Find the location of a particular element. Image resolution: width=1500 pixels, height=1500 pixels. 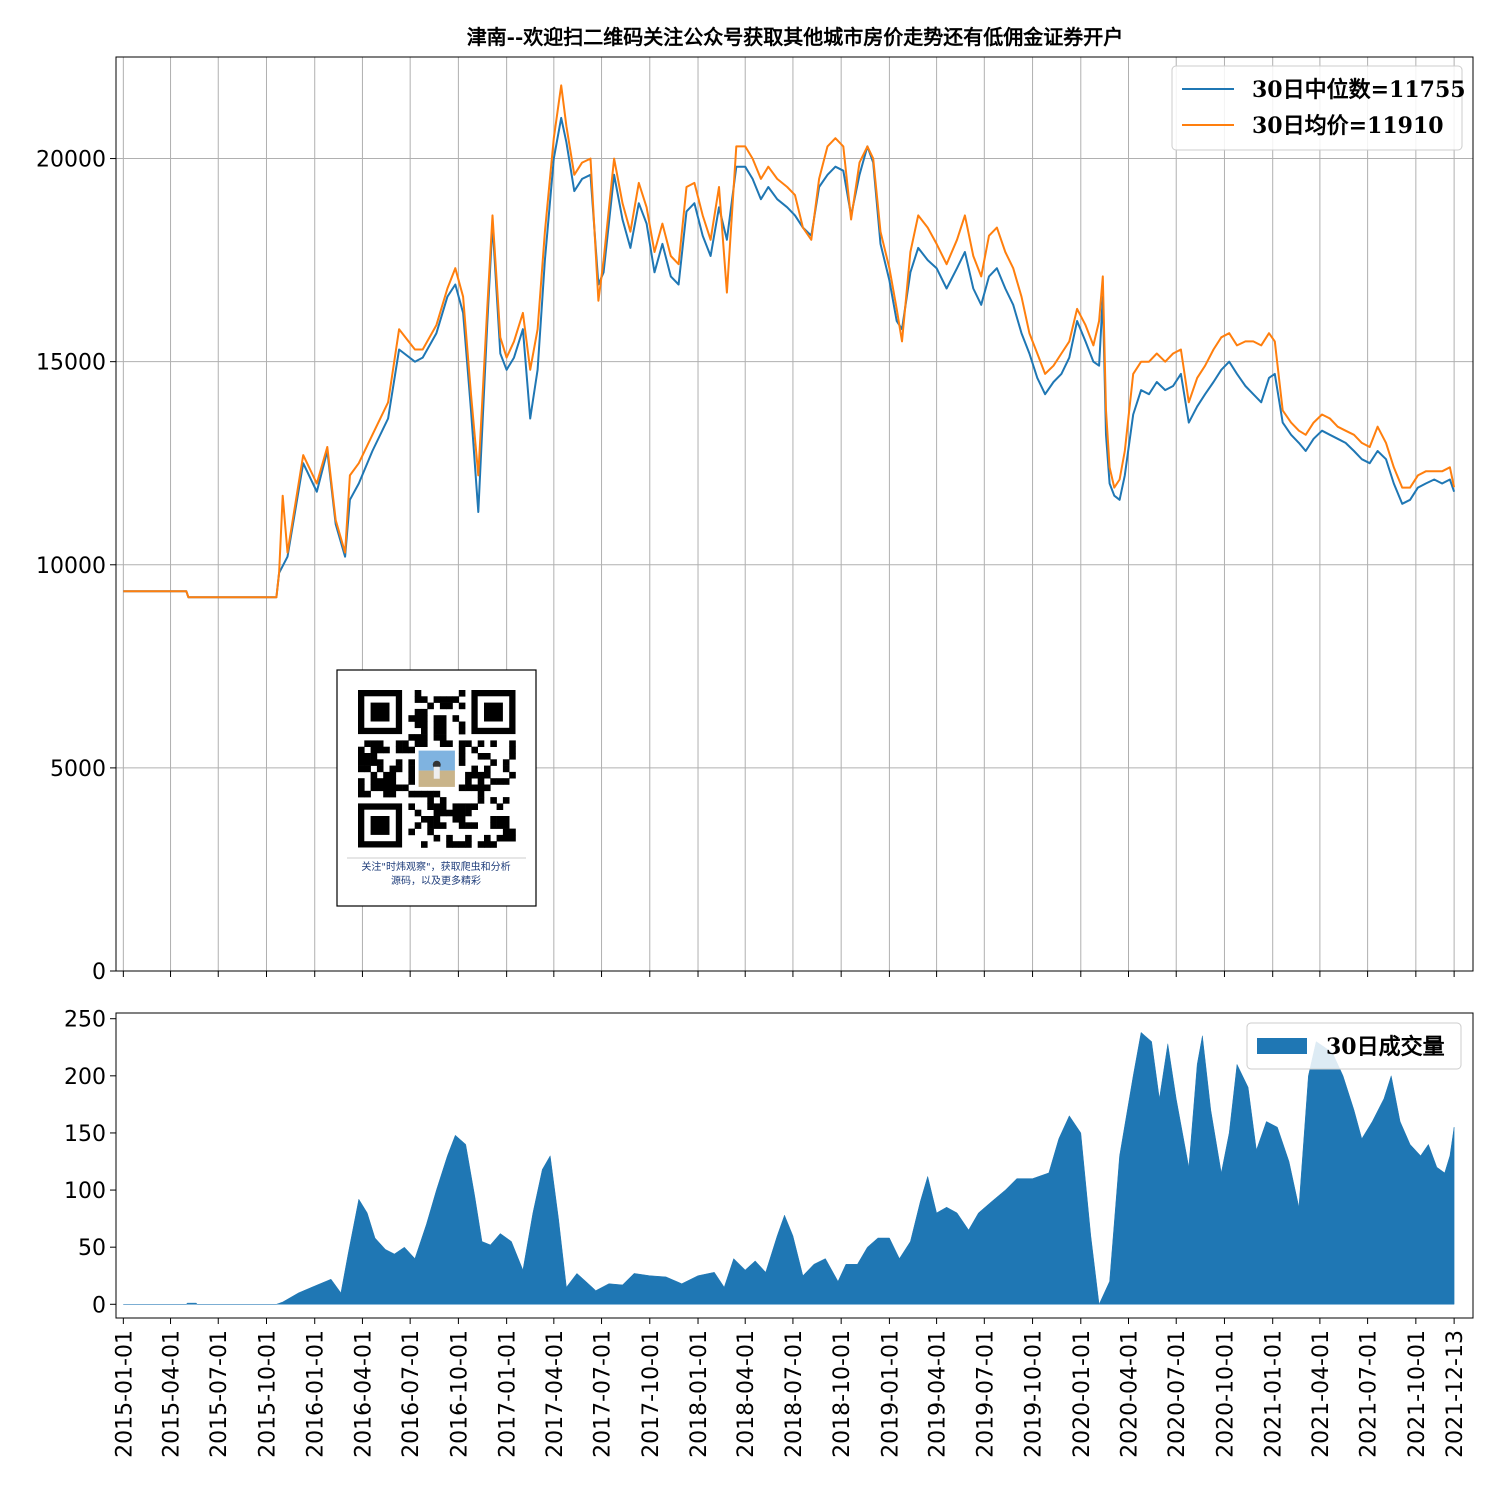

x-tick-label: 2017-01-01 is located at coordinates (508, 1394).